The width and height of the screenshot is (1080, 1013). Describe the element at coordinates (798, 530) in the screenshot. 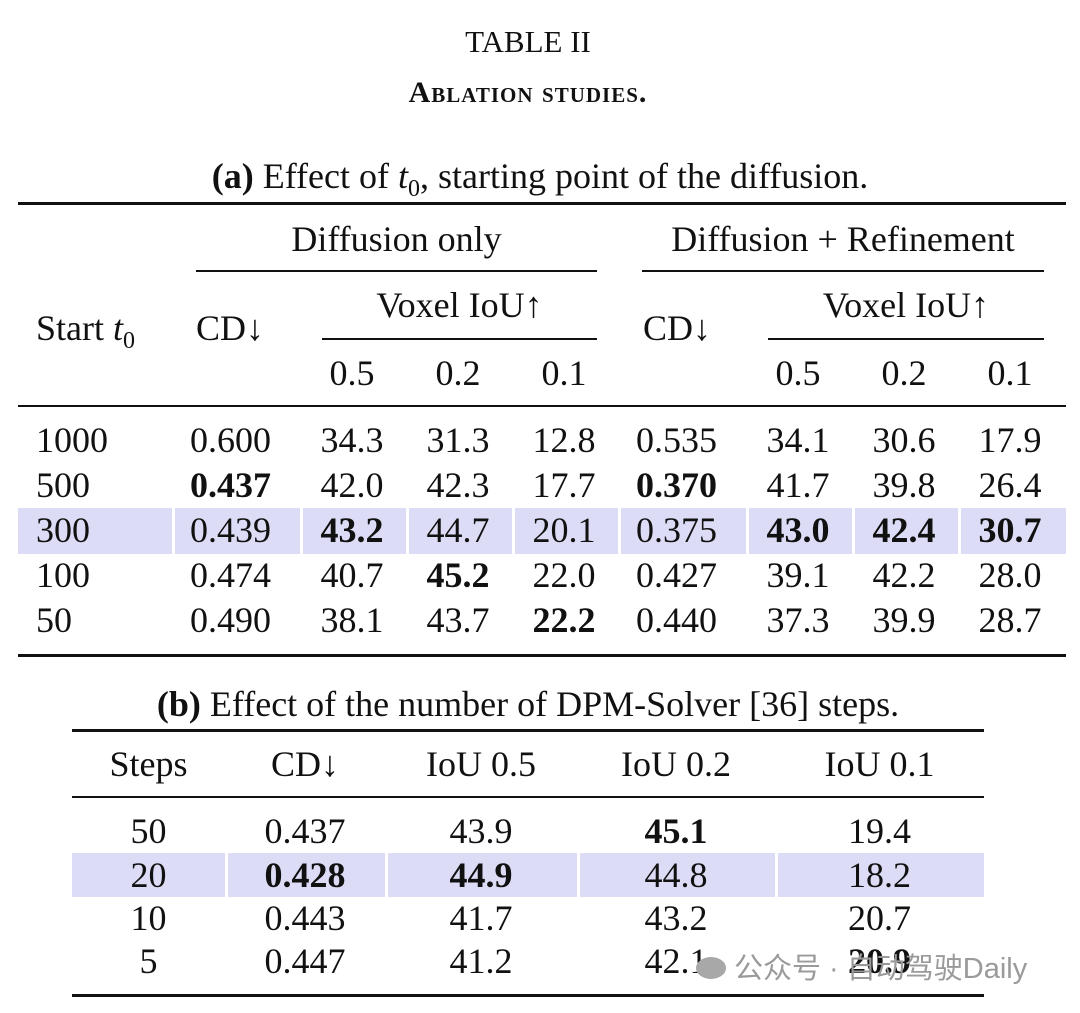

I see `a-table-cell: 43.0` at that location.